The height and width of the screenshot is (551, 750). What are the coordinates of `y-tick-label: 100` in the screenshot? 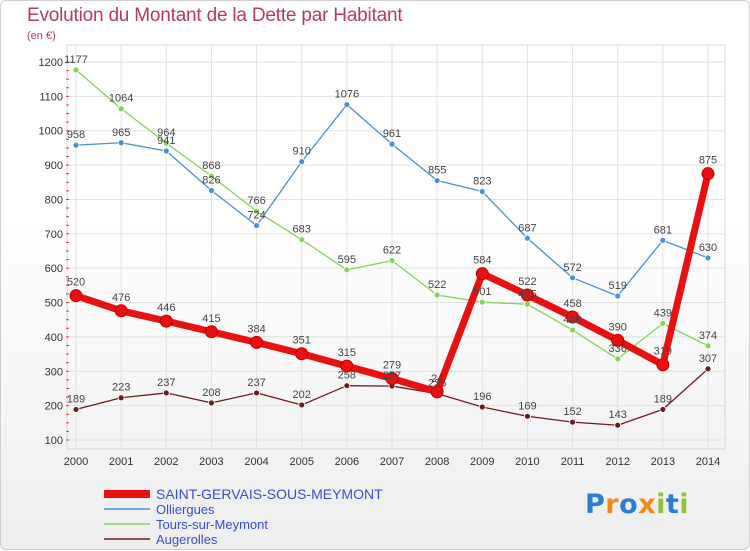 It's located at (54, 441).